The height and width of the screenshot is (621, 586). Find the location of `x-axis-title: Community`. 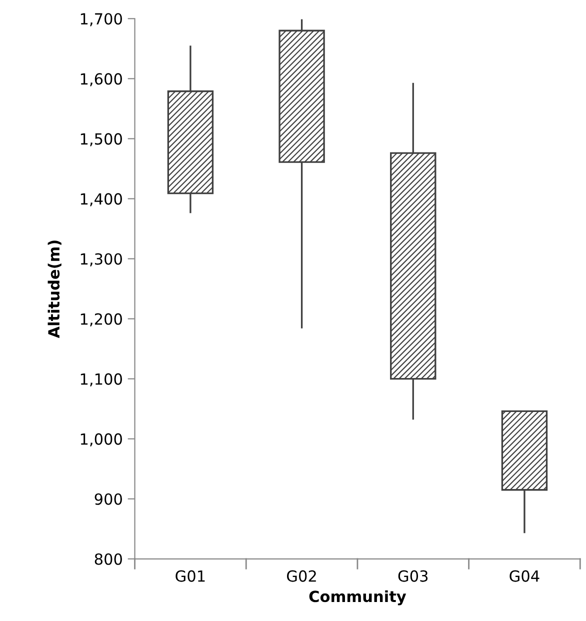

x-axis-title: Community is located at coordinates (357, 598).